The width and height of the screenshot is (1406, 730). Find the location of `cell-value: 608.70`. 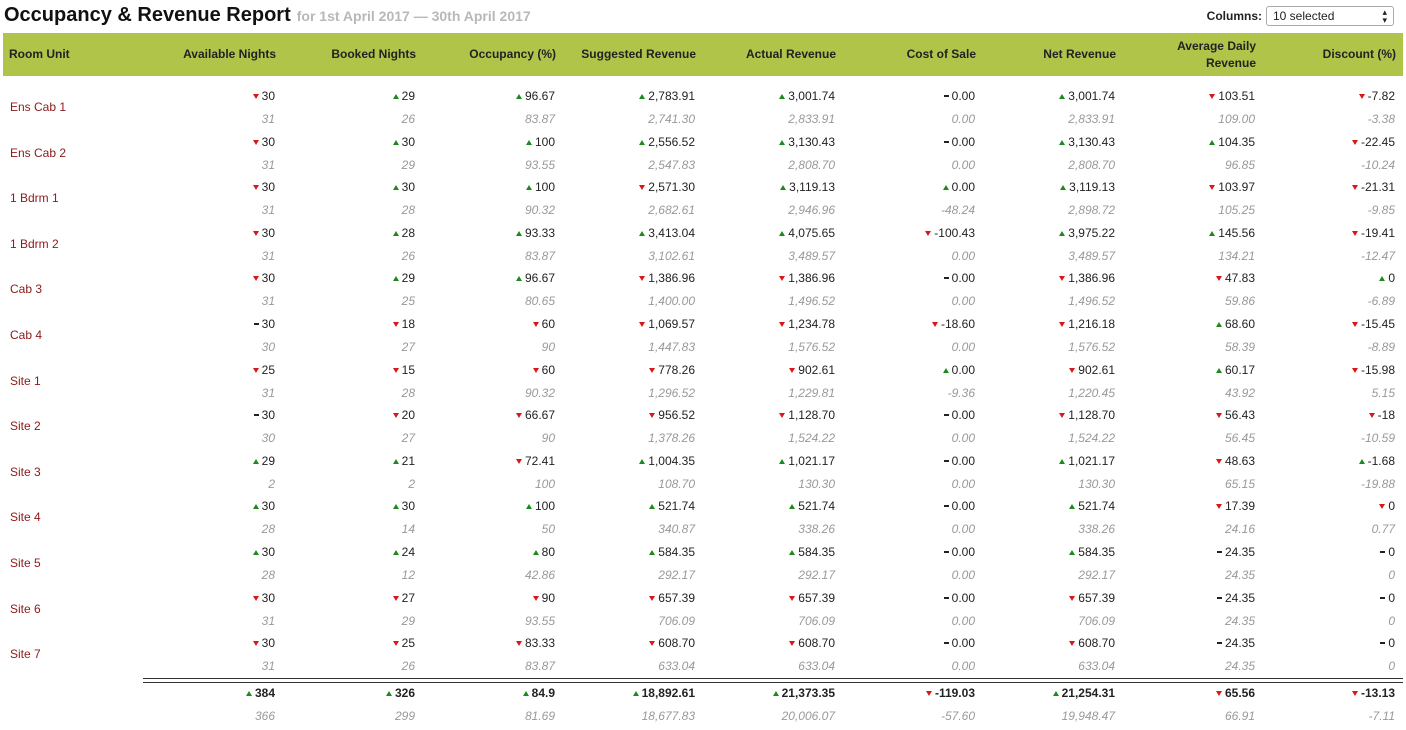

cell-value: 608.70 is located at coordinates (816, 643).